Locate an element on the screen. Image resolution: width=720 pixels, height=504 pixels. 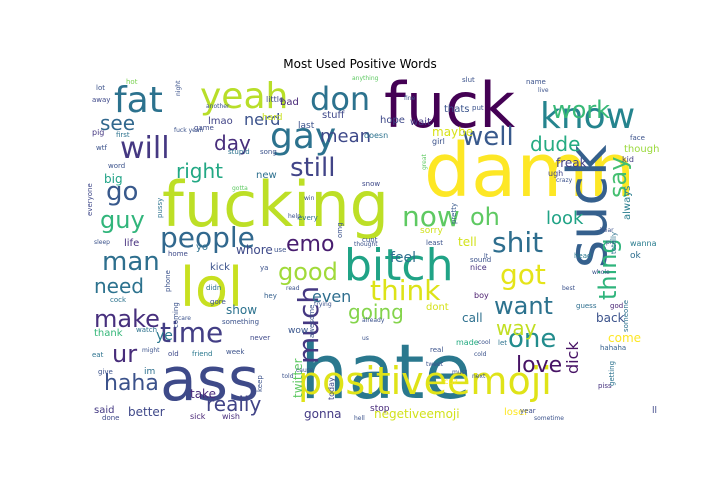
word-thing: thing is located at coordinates (608, 269).